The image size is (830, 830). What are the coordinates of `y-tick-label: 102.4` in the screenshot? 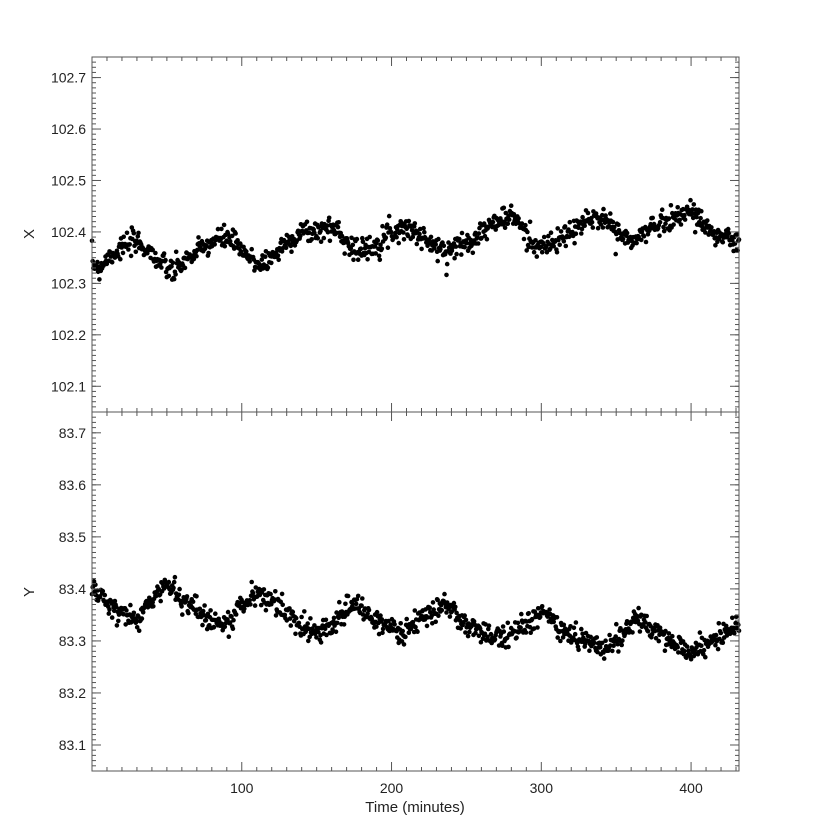 It's located at (68, 232).